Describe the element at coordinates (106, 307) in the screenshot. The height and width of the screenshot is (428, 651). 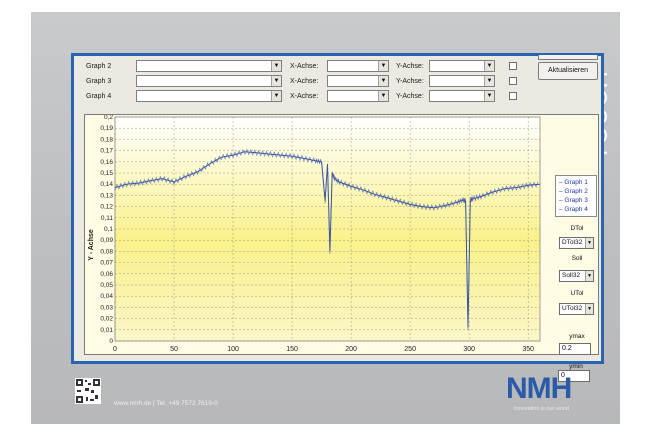
I see `y-tick-label: 0,03` at that location.